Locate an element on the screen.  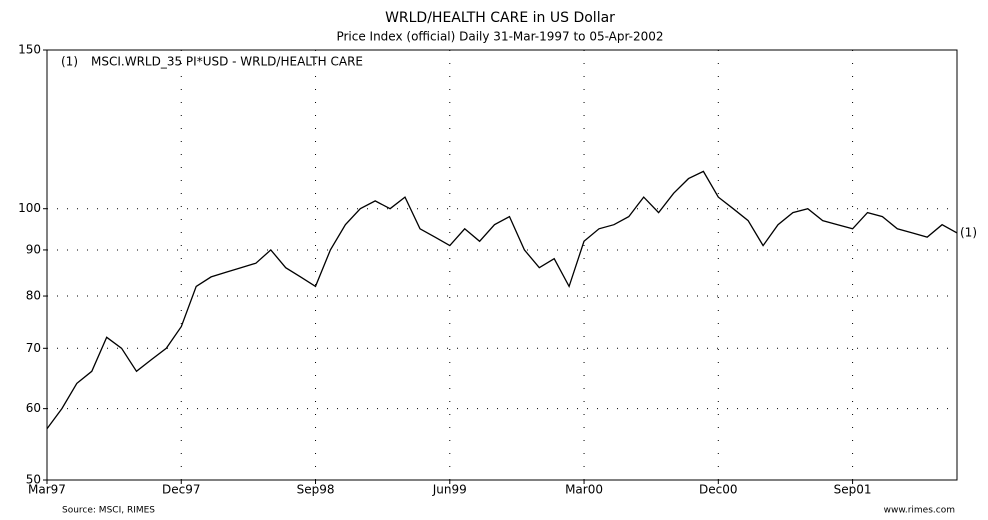
x-tick-label: Sep98 is located at coordinates (316, 490).